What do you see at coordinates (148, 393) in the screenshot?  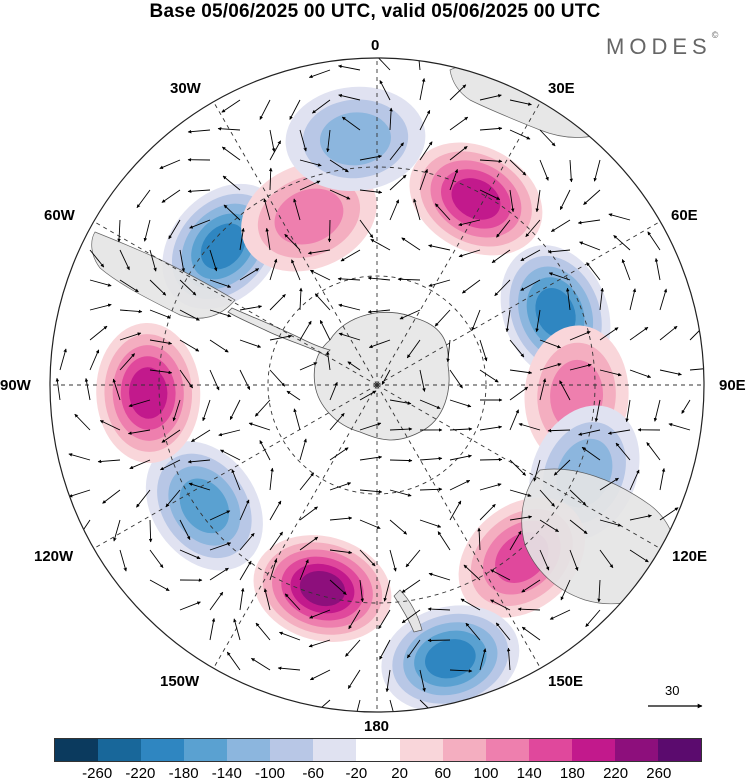 I see `anomaly-center` at bounding box center [148, 393].